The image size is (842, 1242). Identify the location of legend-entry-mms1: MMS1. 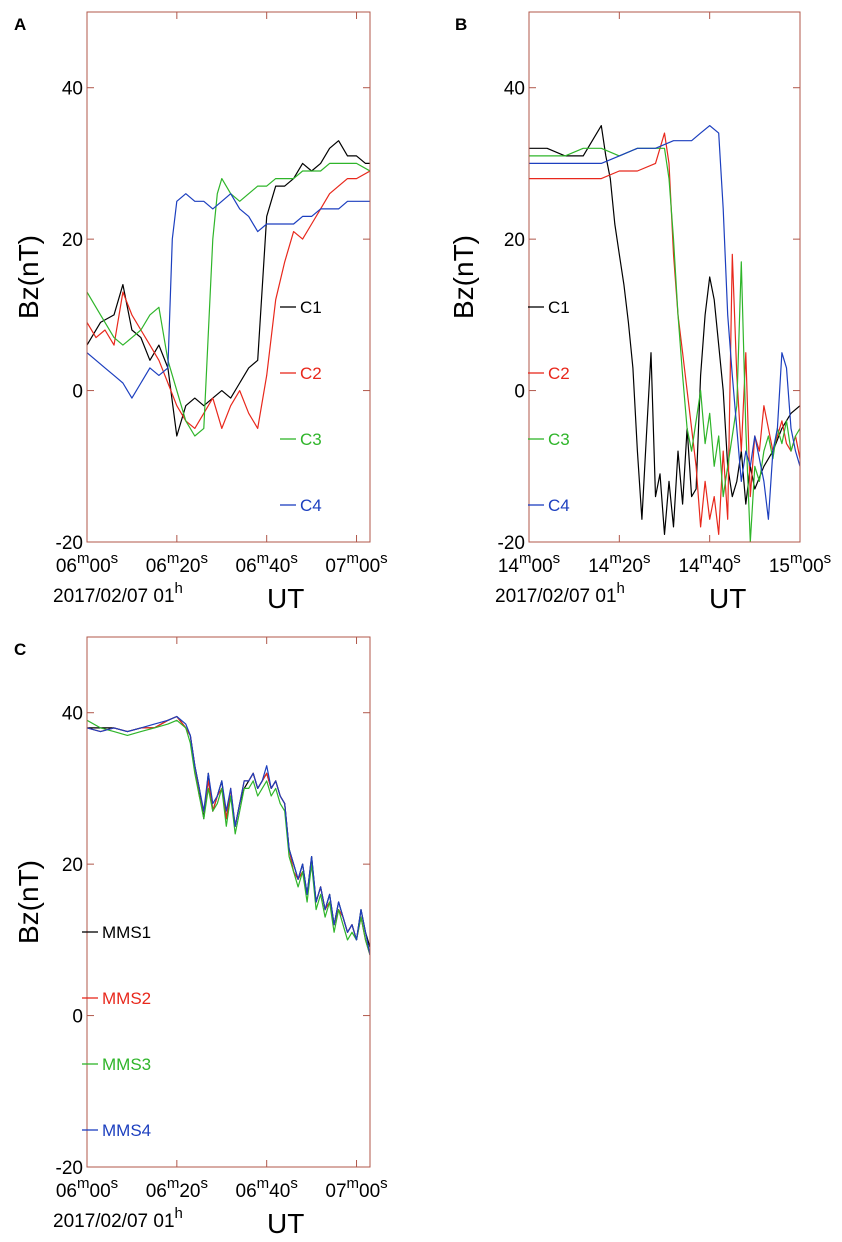
(126, 932).